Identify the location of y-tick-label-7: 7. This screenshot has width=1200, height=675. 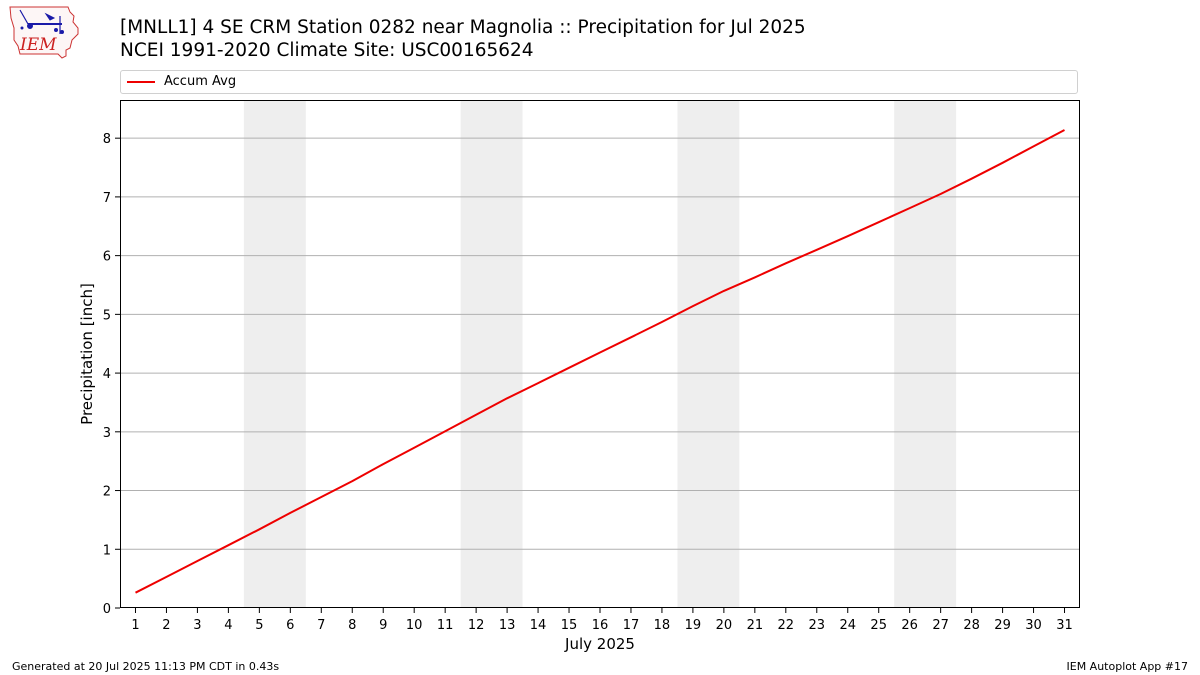
(107, 198).